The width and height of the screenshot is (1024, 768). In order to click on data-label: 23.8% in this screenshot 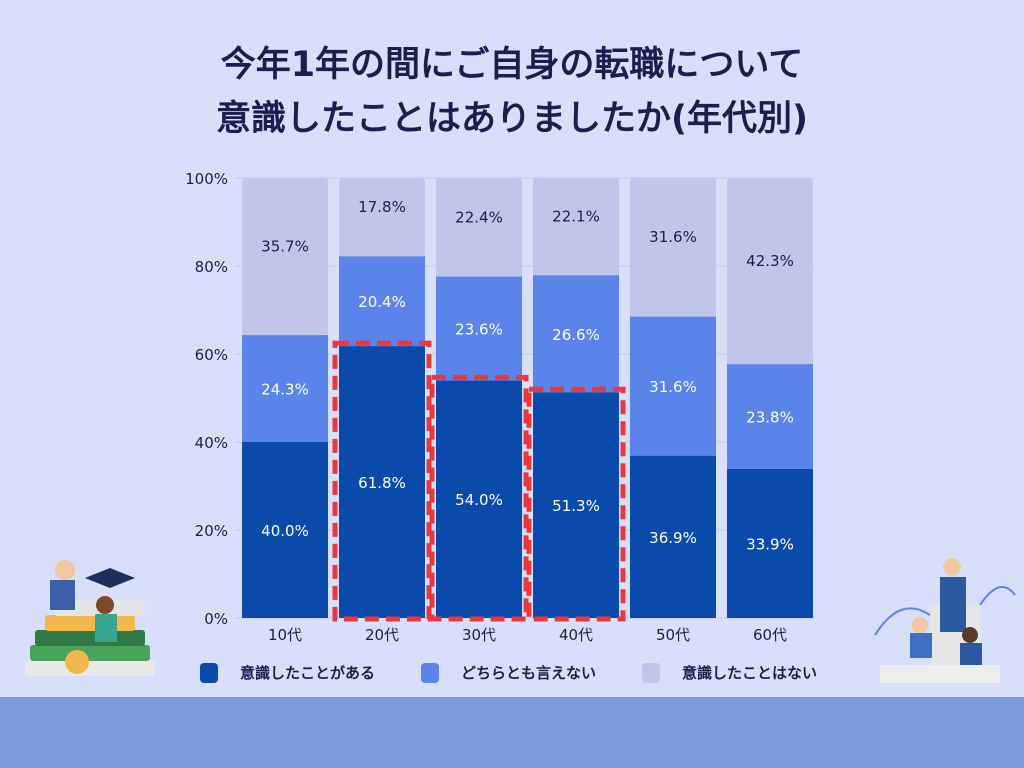, I will do `click(770, 417)`.